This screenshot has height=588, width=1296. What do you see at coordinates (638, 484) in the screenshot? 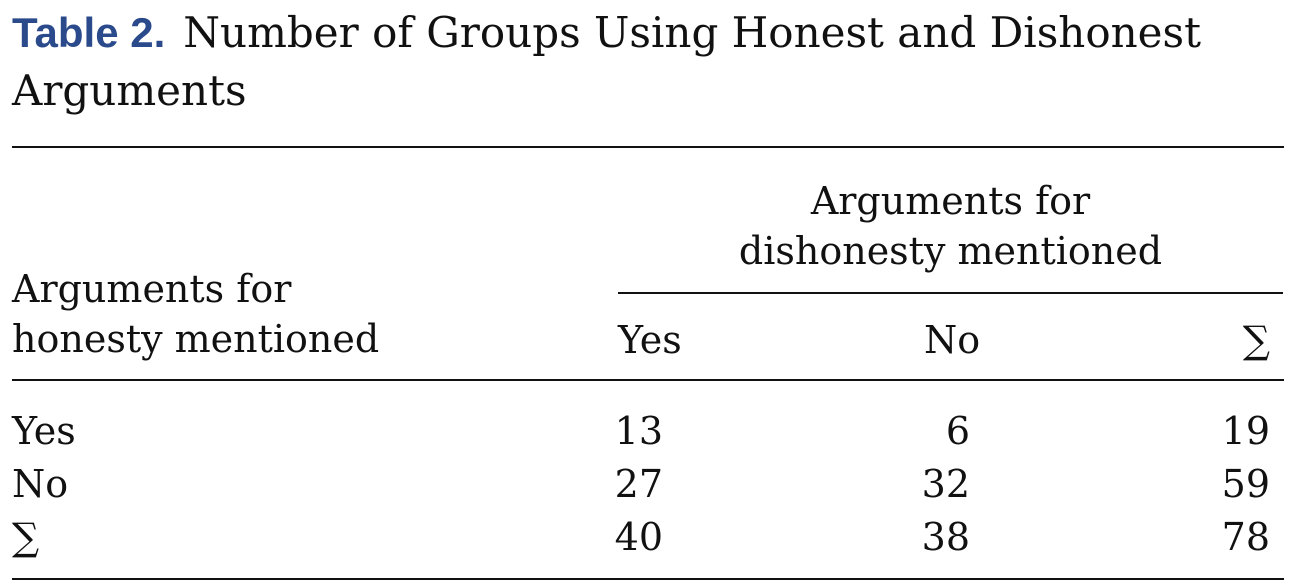
I see `cell-no-yes: 27` at bounding box center [638, 484].